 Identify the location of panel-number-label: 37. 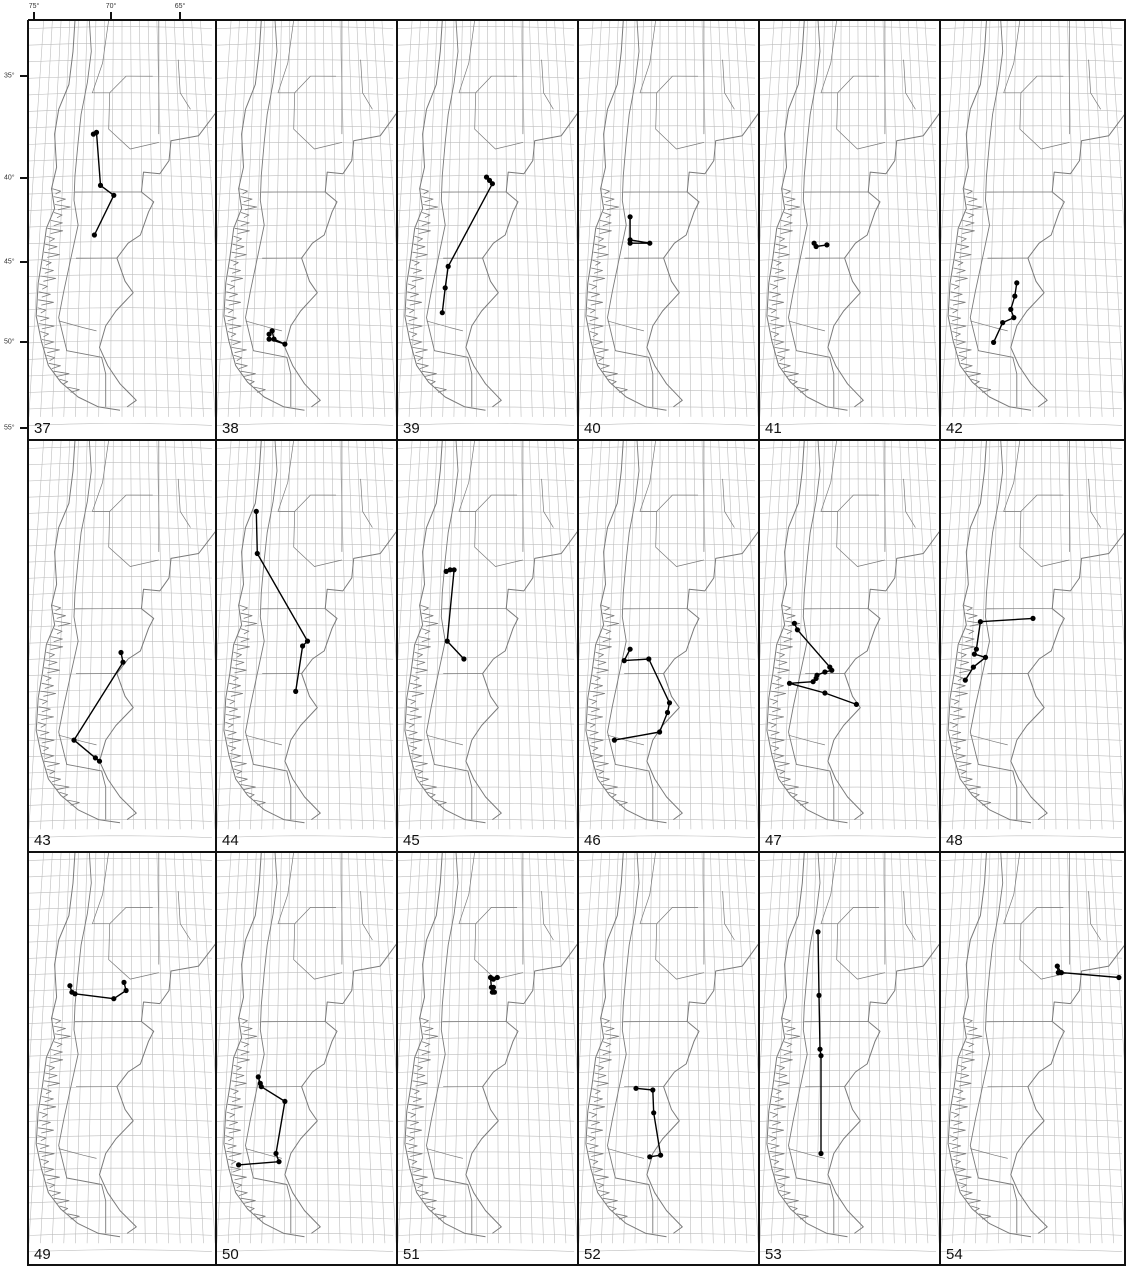
(42, 428).